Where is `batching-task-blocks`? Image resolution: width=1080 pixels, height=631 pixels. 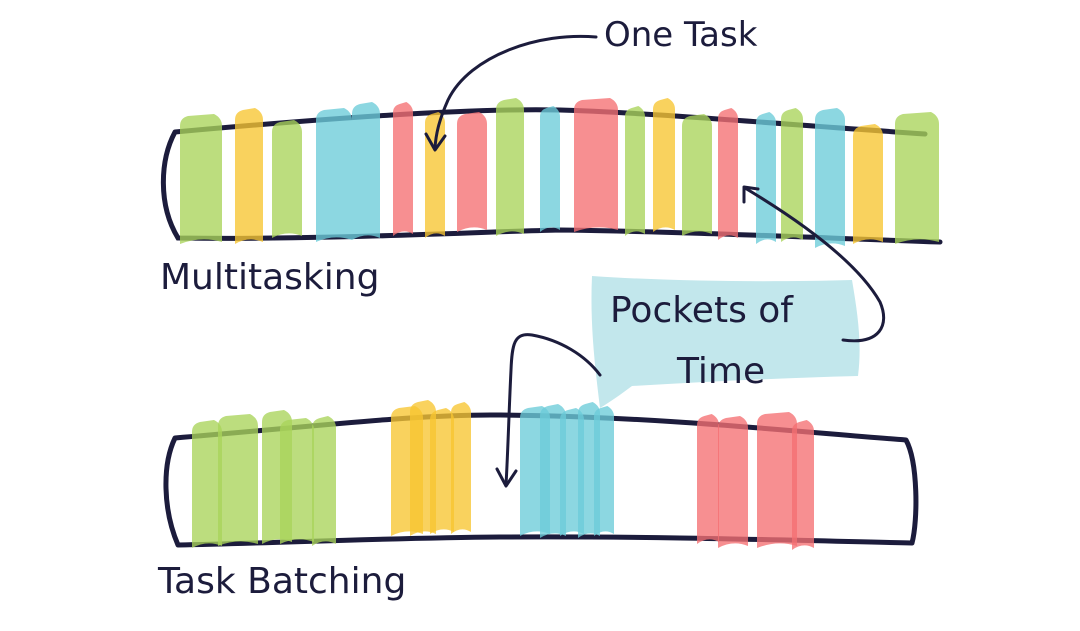
batching-task-blocks is located at coordinates (503, 475).